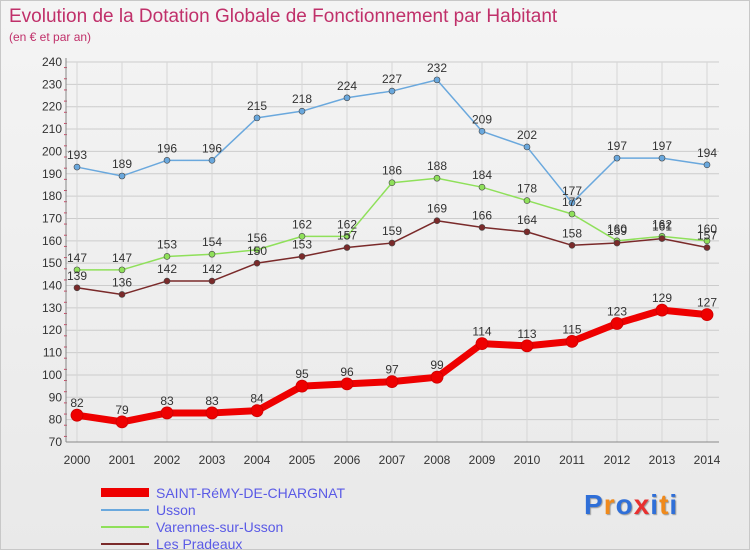 The width and height of the screenshot is (750, 552). Describe the element at coordinates (223, 509) in the screenshot. I see `legend-item-usson: Usson` at that location.